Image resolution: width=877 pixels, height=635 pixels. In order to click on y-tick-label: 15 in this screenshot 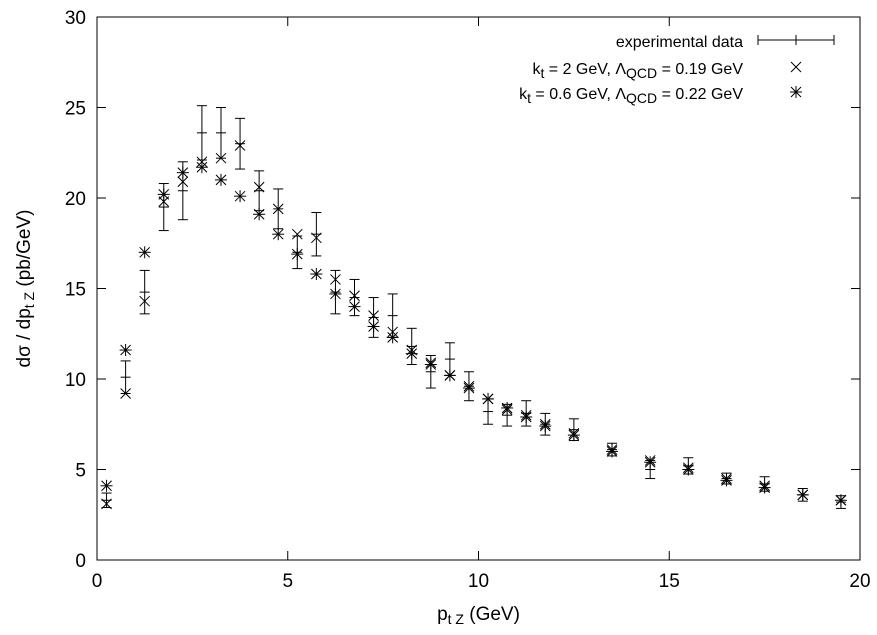, I will do `click(75, 290)`.